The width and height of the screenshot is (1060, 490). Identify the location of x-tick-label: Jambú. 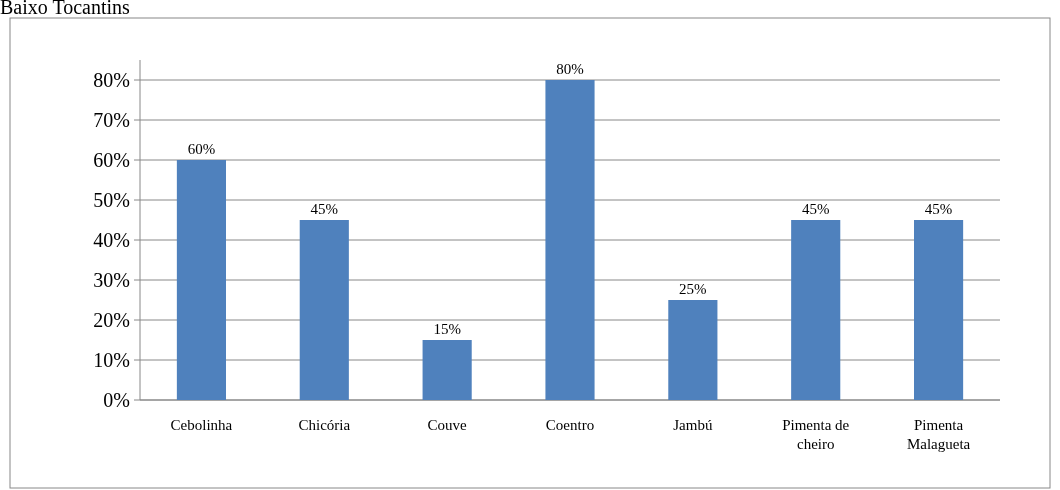
(693, 425).